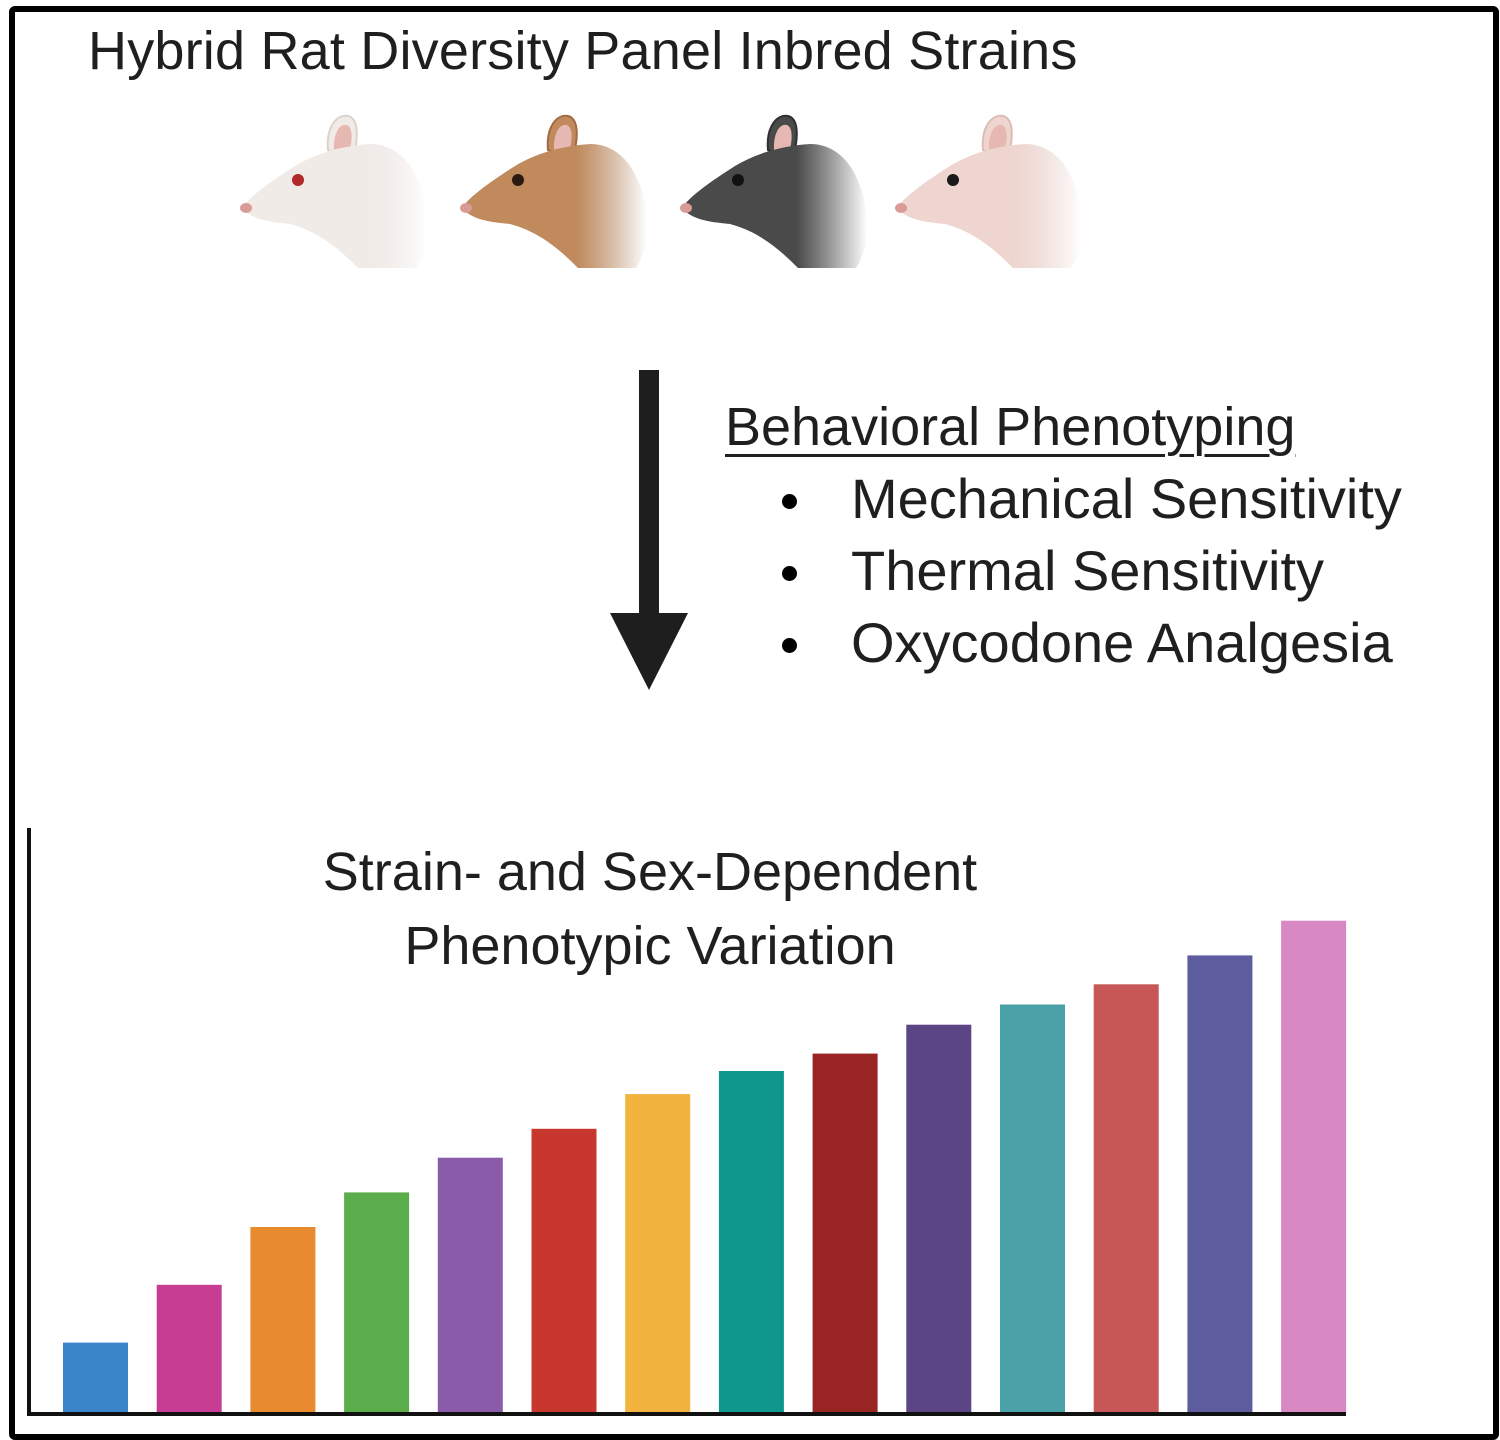 The image size is (1500, 1440). What do you see at coordinates (1122, 642) in the screenshot?
I see `phenotype-label: Oxycodone Analgesia` at bounding box center [1122, 642].